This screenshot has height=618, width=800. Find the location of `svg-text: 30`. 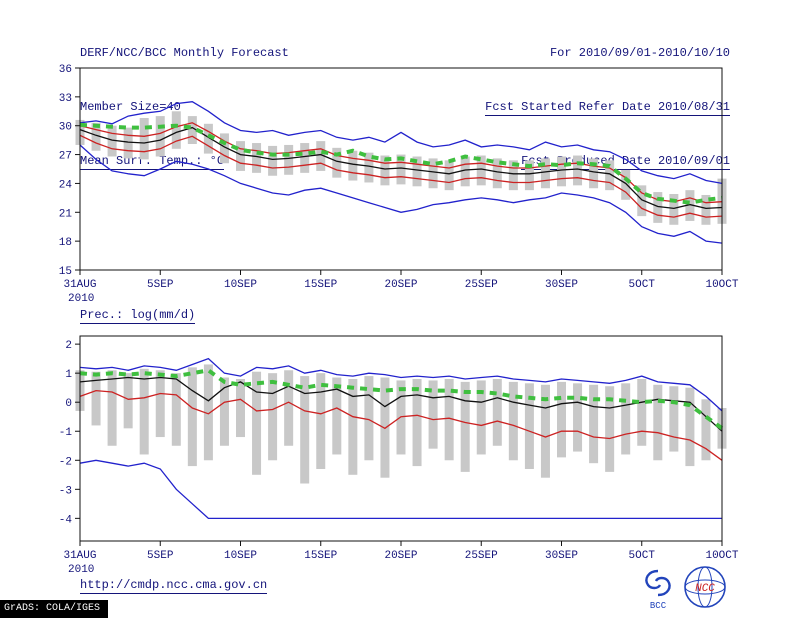

svg-text: 30 is located at coordinates (65, 128).